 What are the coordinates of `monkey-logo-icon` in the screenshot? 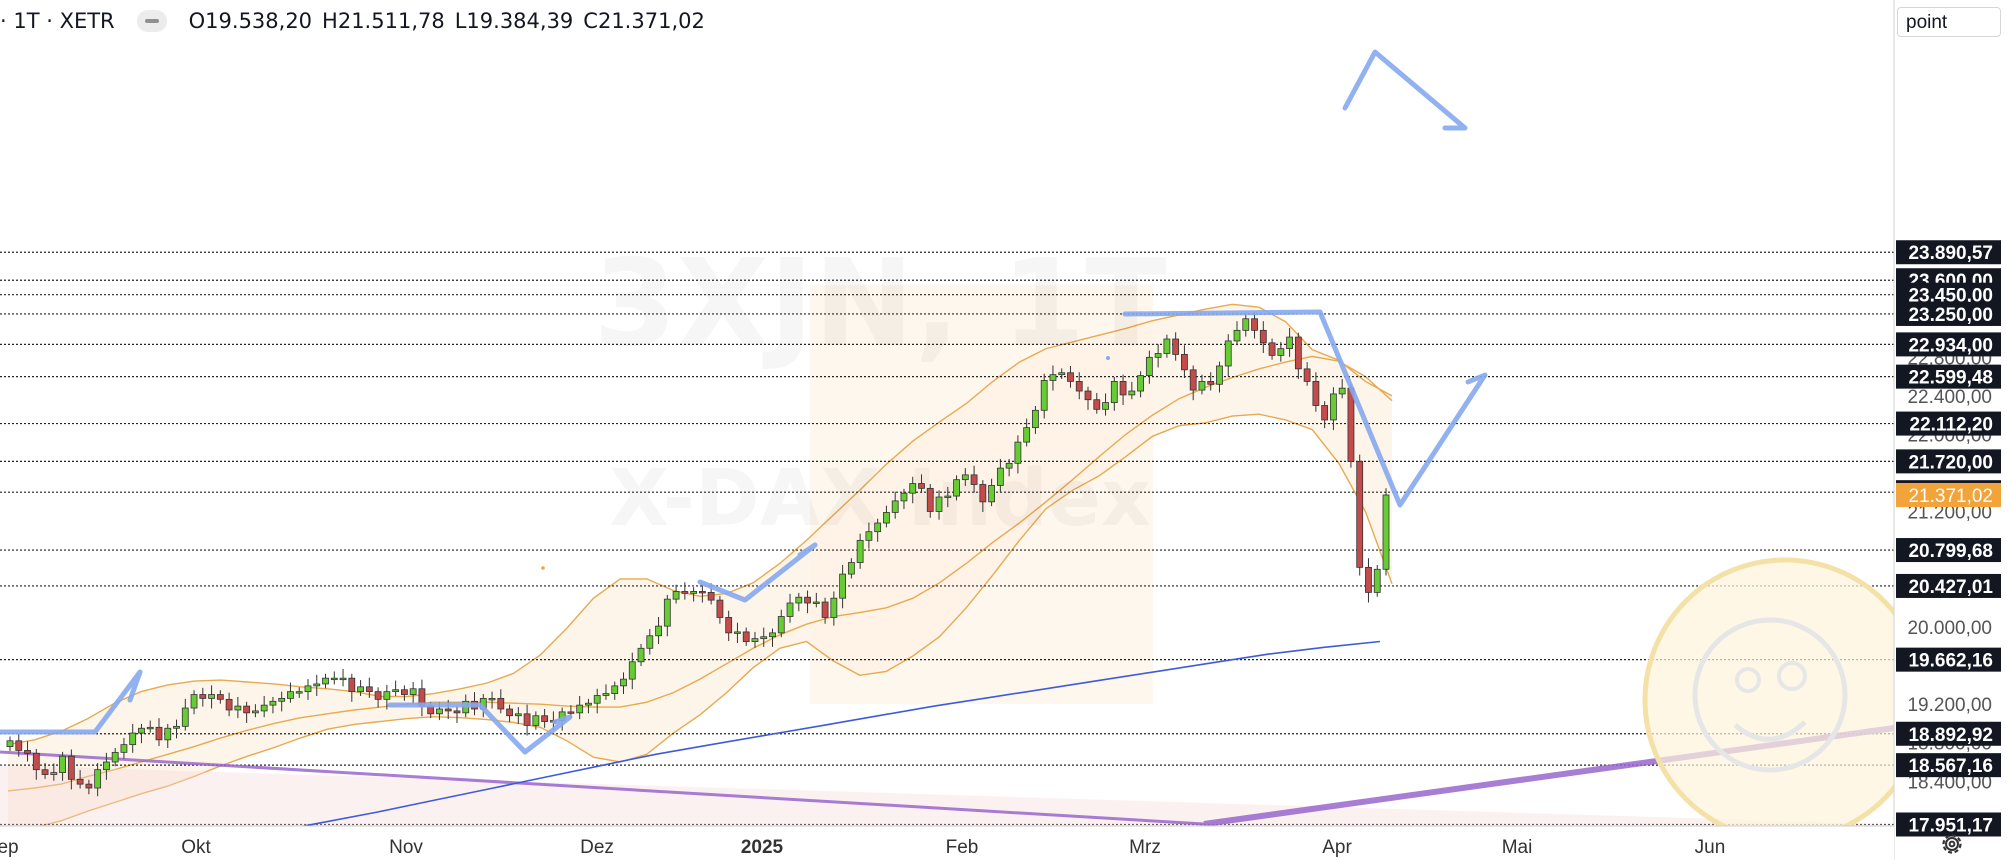 It's located at (1785, 700).